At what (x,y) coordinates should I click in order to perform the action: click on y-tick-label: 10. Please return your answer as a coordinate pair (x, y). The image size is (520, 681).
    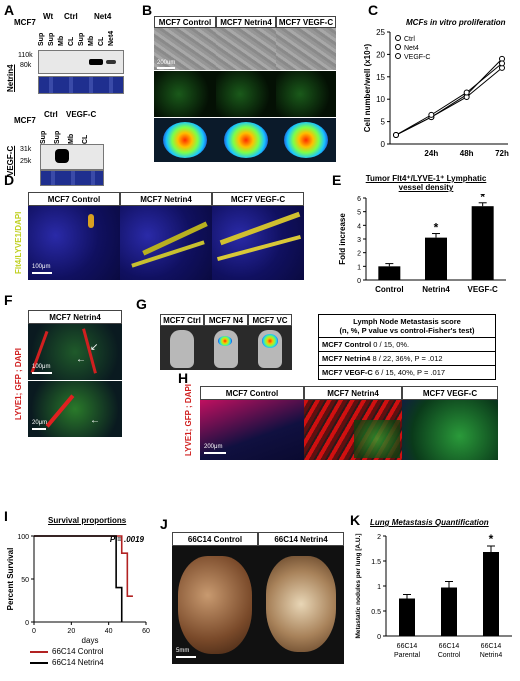
    Looking at the image, I should click on (380, 99).